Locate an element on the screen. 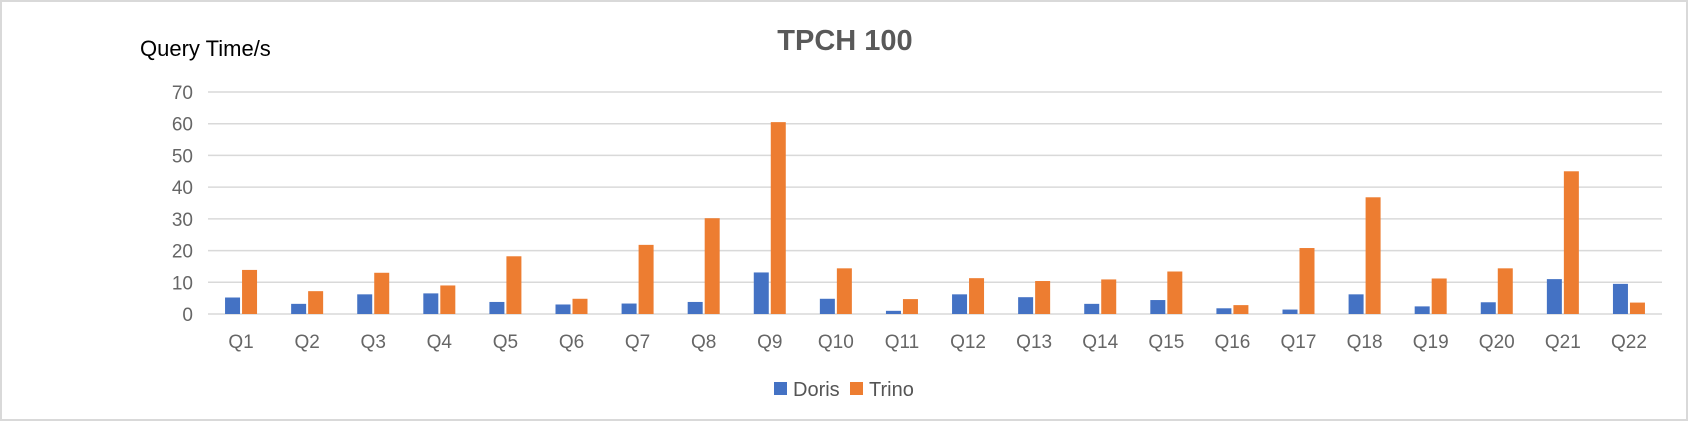  bar-trino-q1 is located at coordinates (250, 291).